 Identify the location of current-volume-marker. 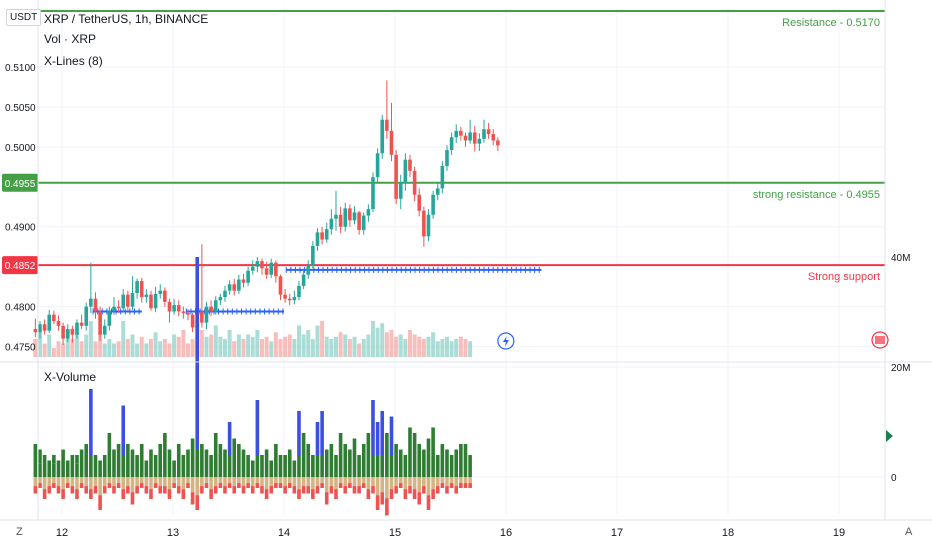
(889, 436).